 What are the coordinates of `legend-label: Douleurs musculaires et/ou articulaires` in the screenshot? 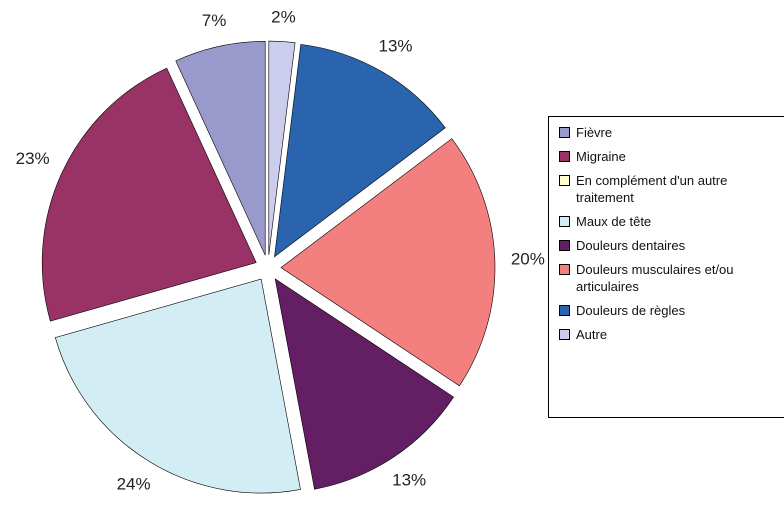 It's located at (655, 278).